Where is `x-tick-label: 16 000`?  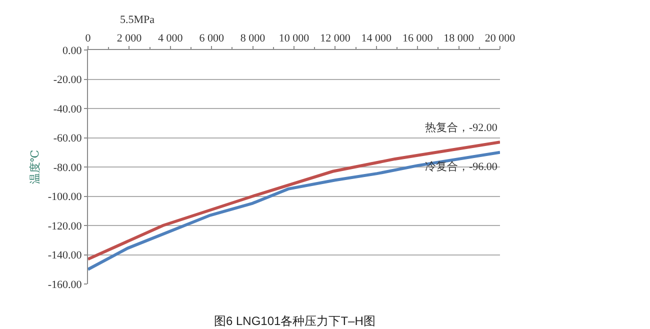
x-tick-label: 16 000 is located at coordinates (418, 38).